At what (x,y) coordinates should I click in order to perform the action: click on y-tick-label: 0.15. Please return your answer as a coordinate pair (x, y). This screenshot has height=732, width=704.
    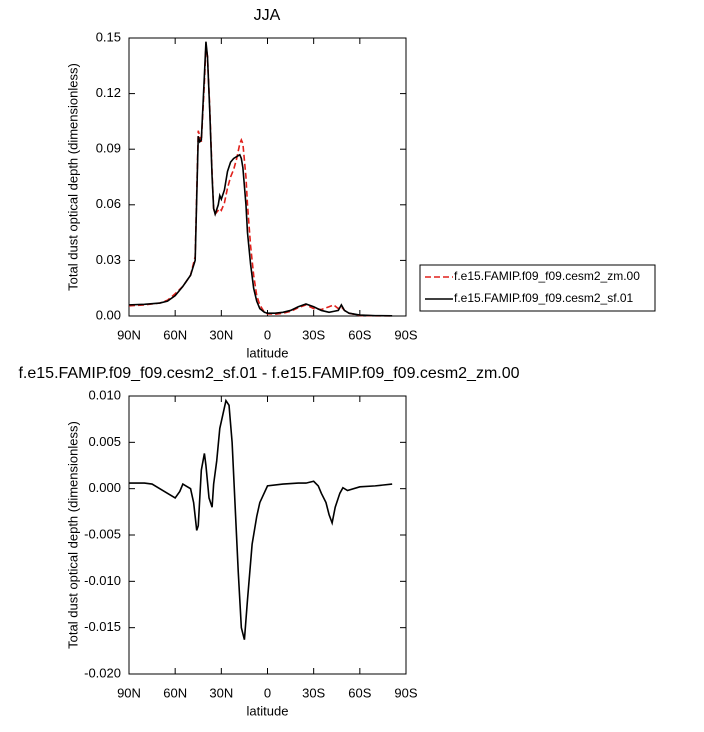
    Looking at the image, I should click on (108, 36).